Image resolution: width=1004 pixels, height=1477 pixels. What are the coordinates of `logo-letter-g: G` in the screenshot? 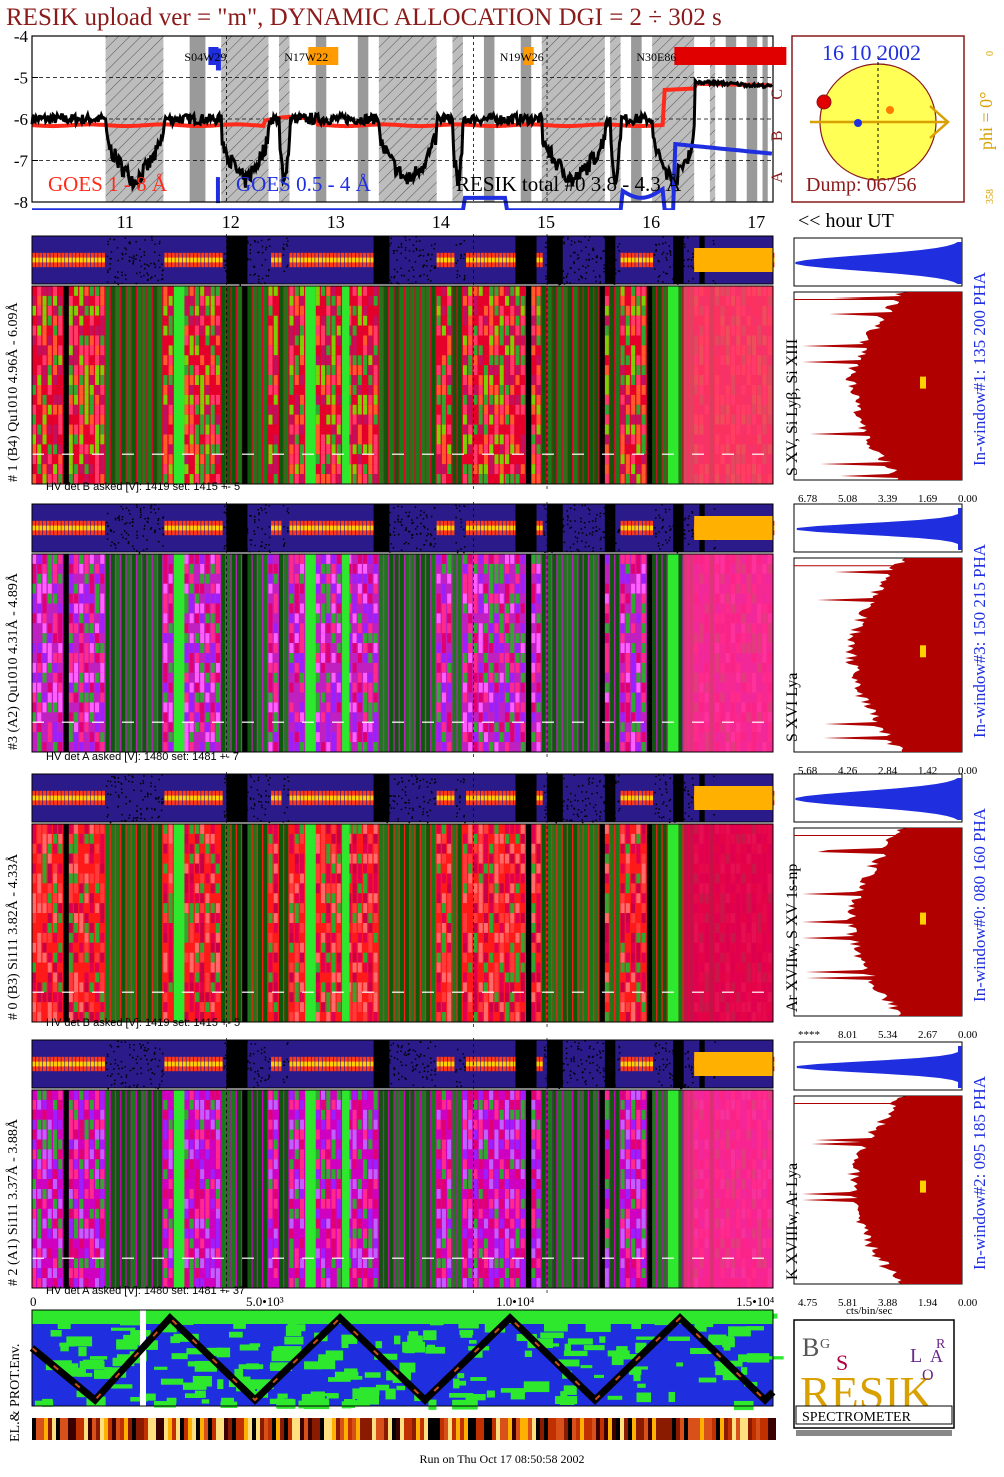 It's located at (825, 1344).